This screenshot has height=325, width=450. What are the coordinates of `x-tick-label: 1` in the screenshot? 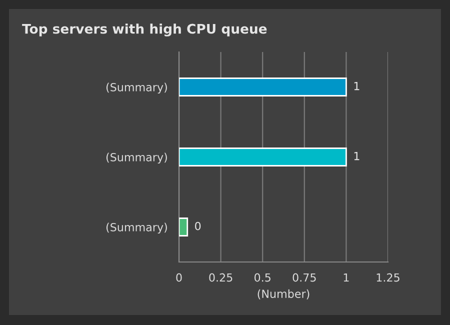 It's located at (346, 277).